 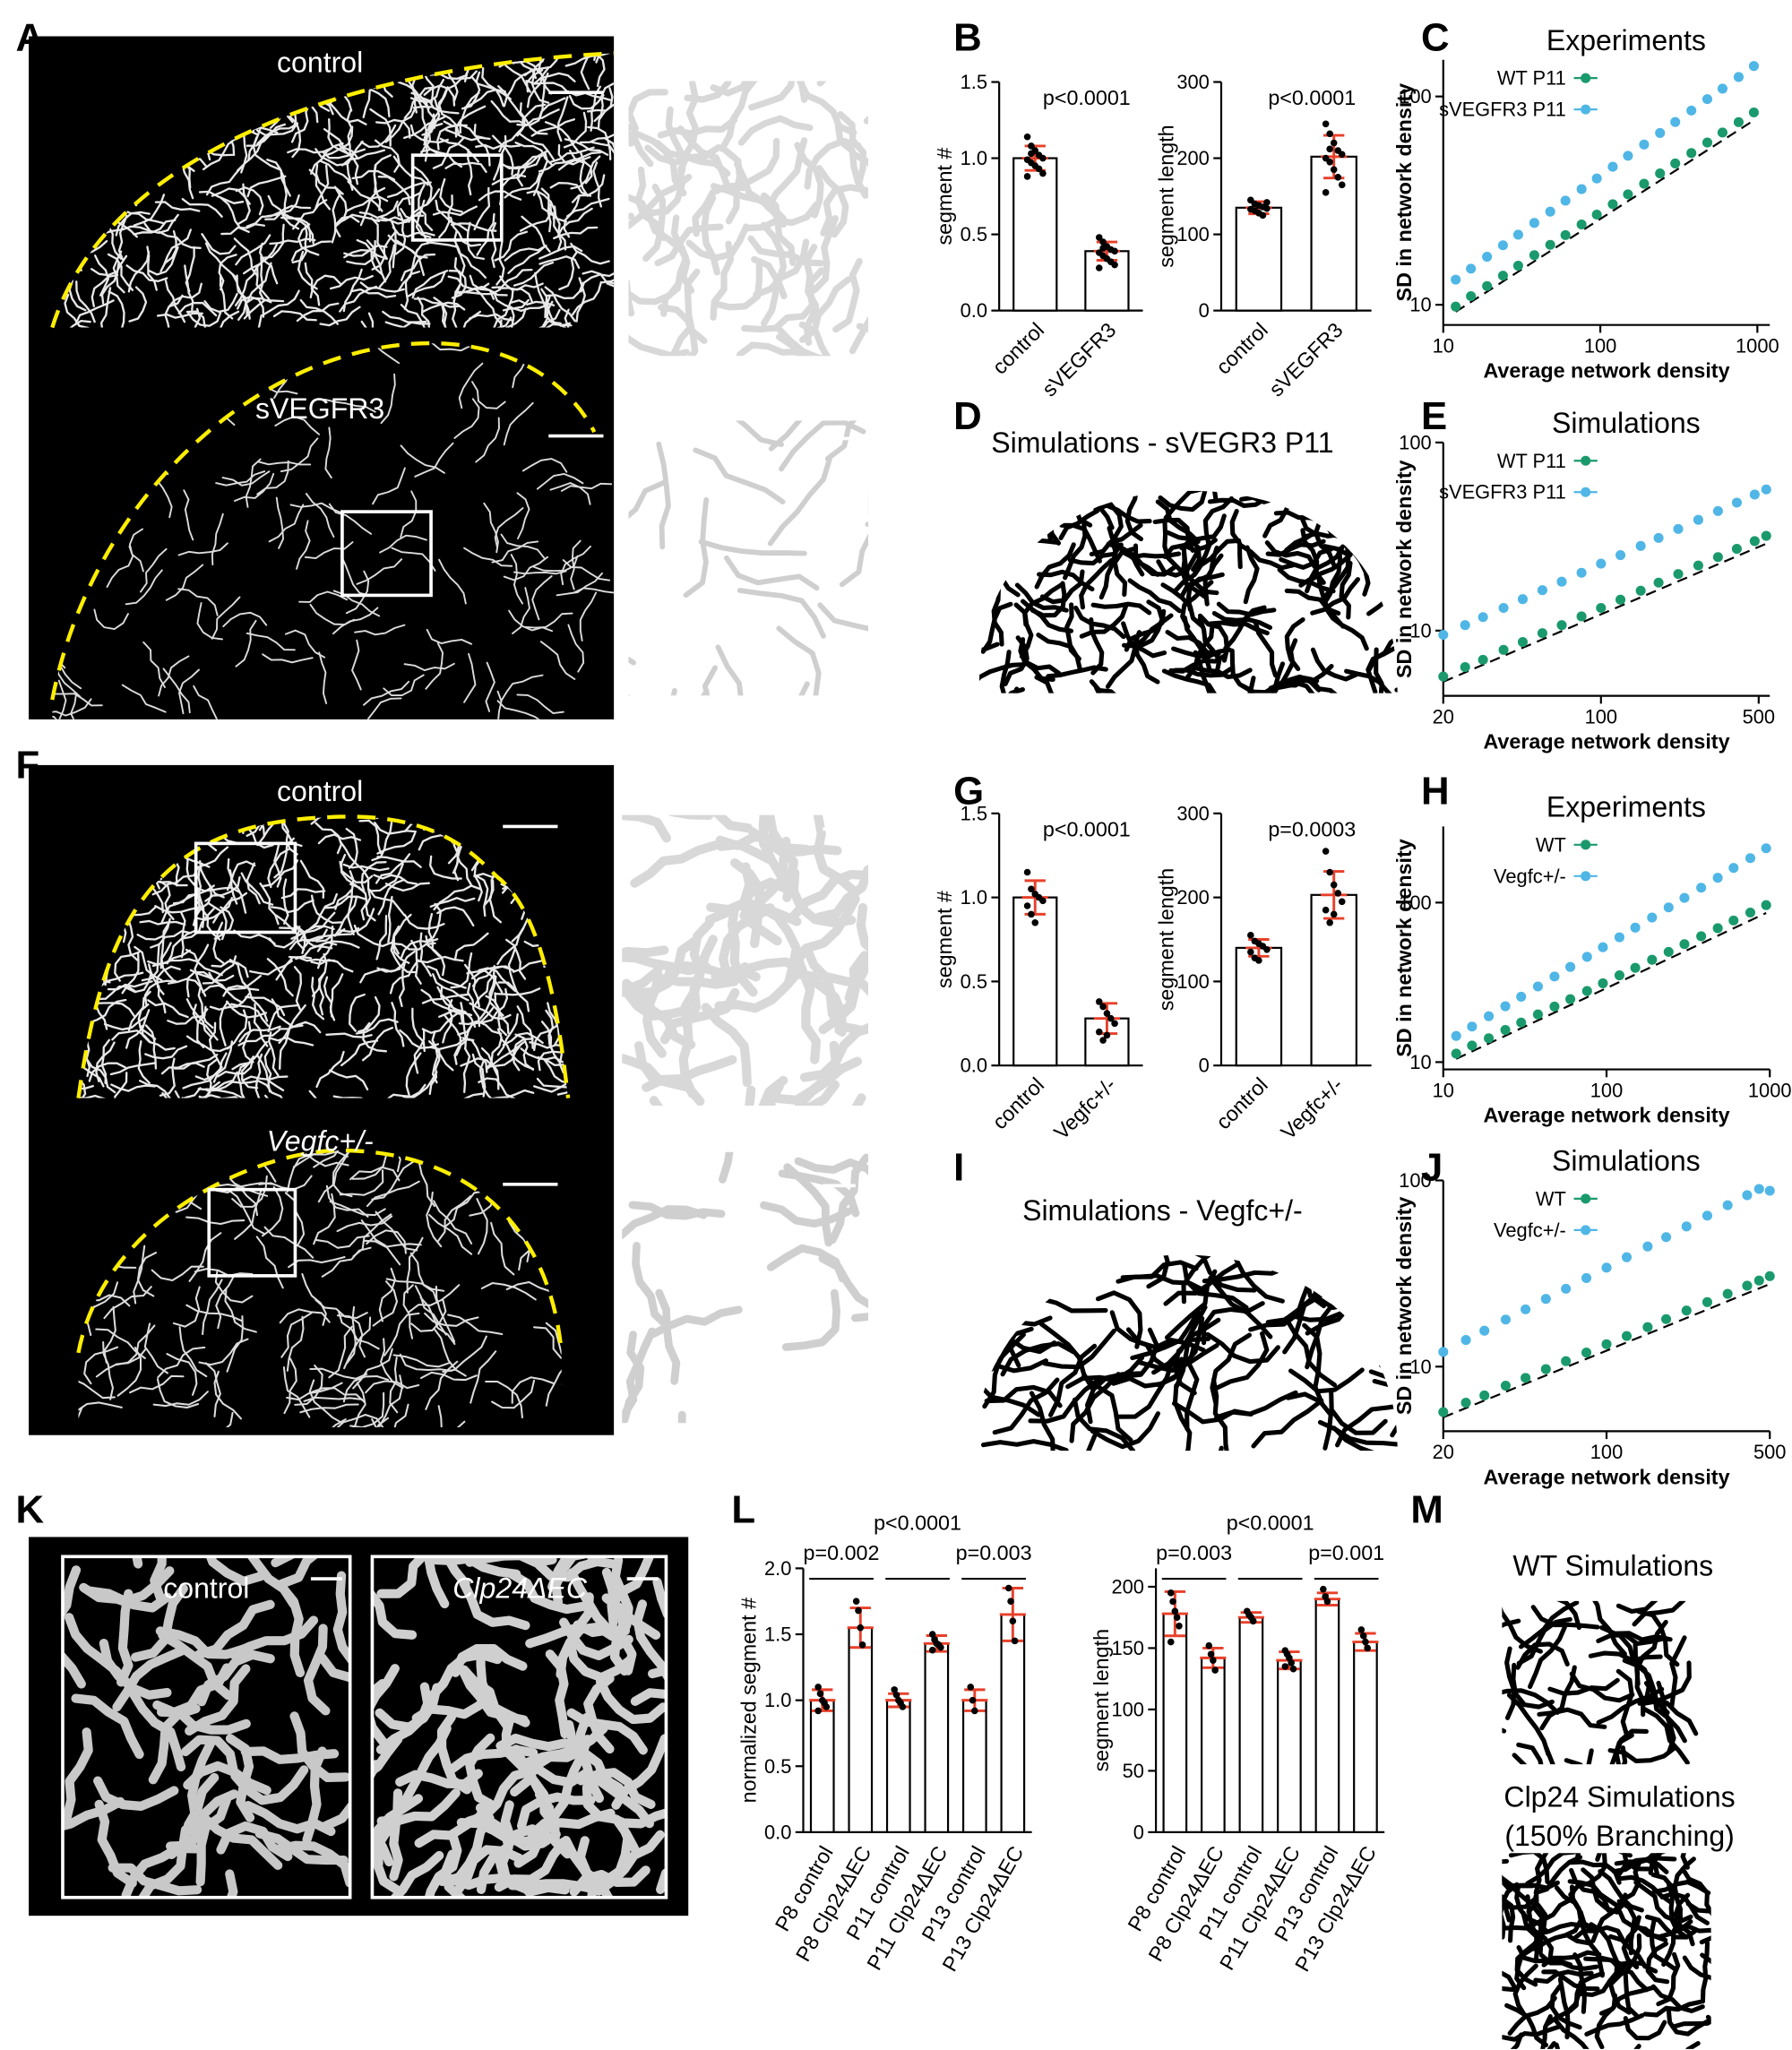 What do you see at coordinates (1192, 82) in the screenshot?
I see `y-tick-label: 300` at bounding box center [1192, 82].